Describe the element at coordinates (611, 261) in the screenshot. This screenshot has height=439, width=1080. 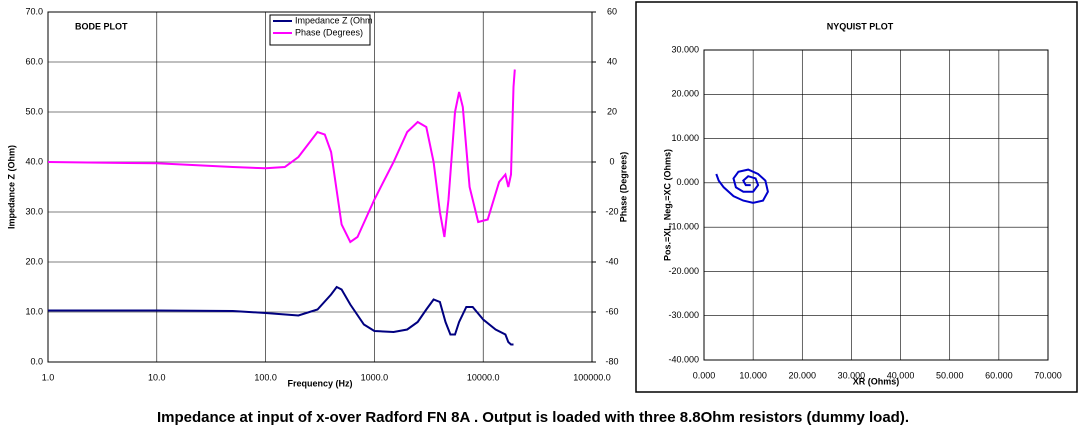
I see `y2-tick-label: -40` at that location.